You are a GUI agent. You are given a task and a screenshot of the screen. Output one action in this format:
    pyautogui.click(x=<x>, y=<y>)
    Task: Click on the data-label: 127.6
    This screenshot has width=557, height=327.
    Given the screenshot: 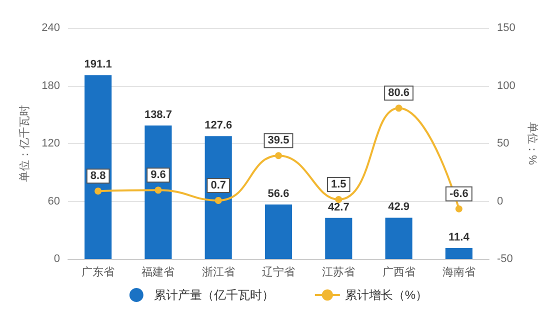 What is the action you would take?
    pyautogui.click(x=218, y=126)
    